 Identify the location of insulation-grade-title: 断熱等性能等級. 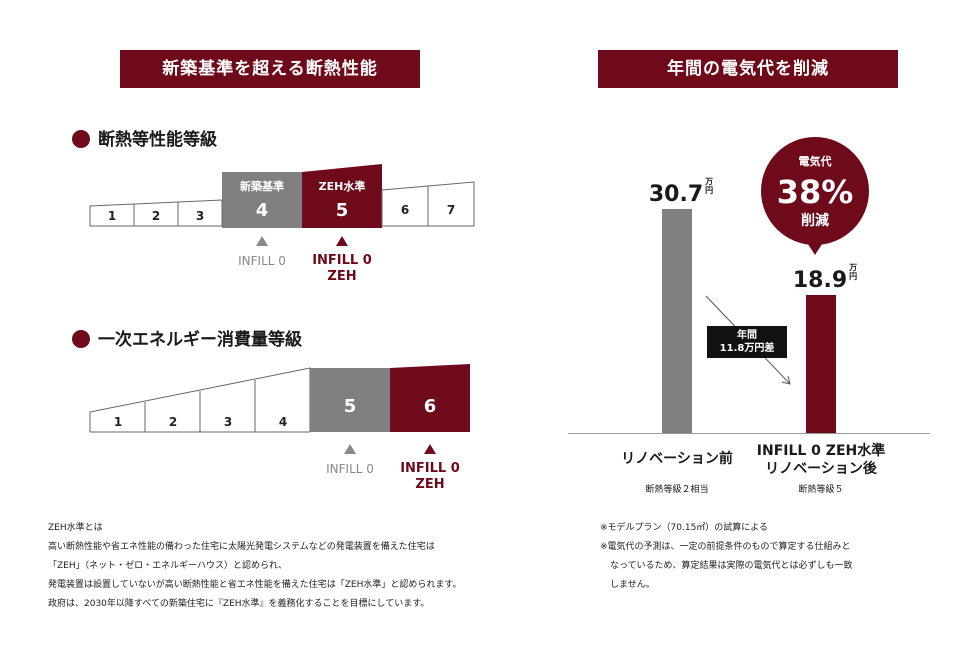
(144, 137).